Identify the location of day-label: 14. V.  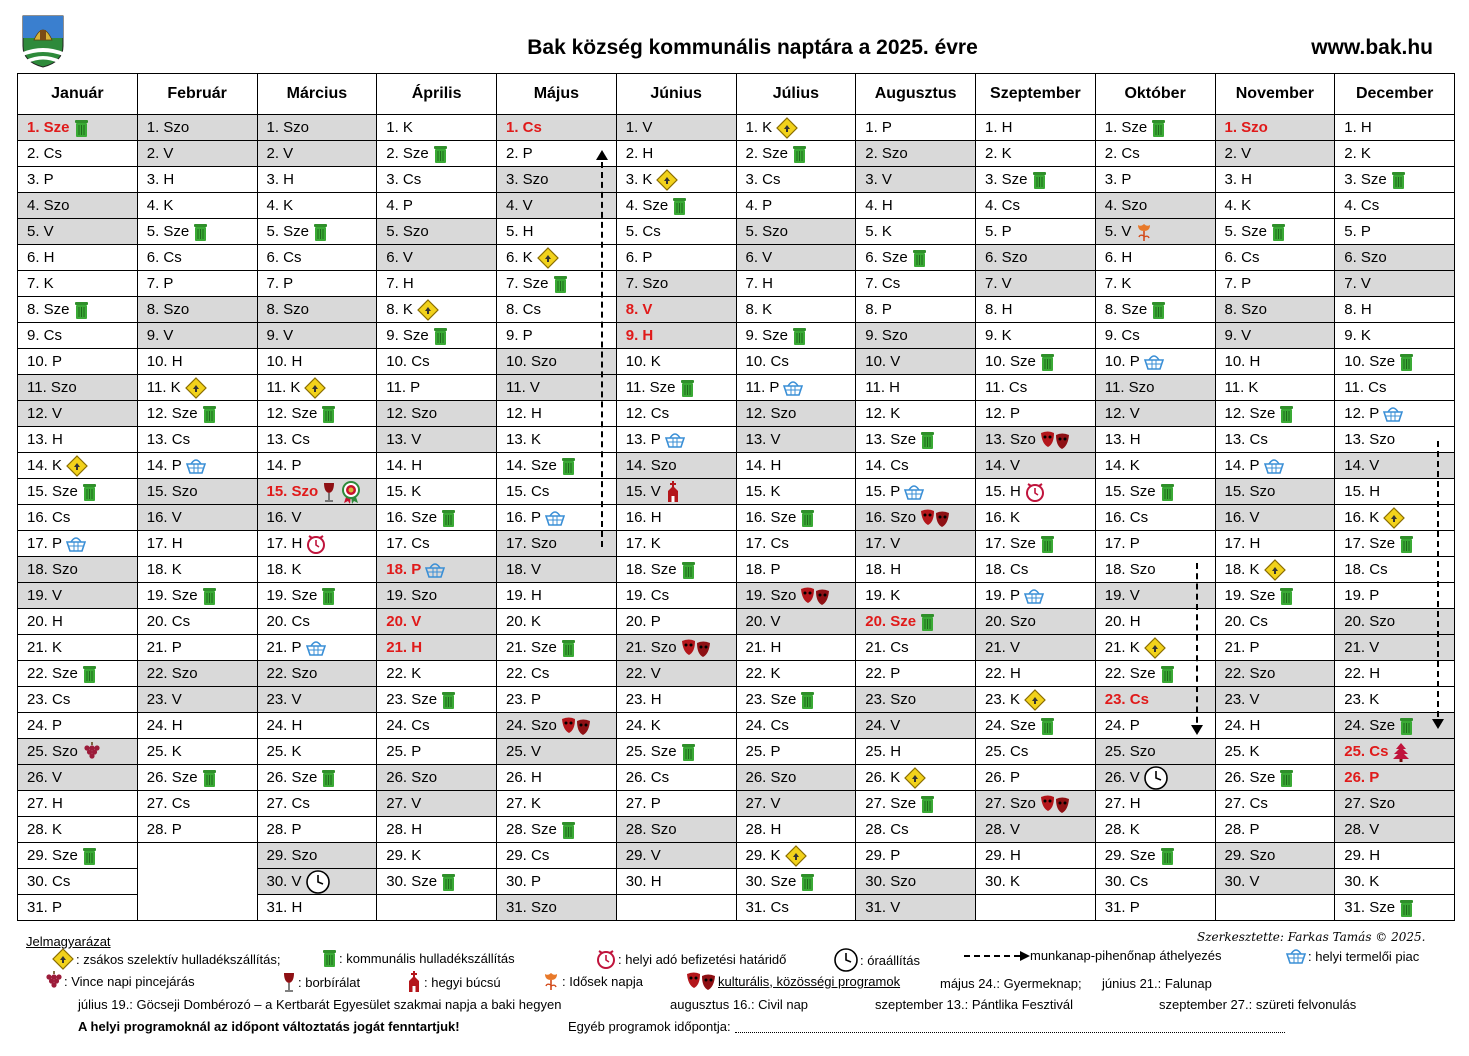
(1003, 466).